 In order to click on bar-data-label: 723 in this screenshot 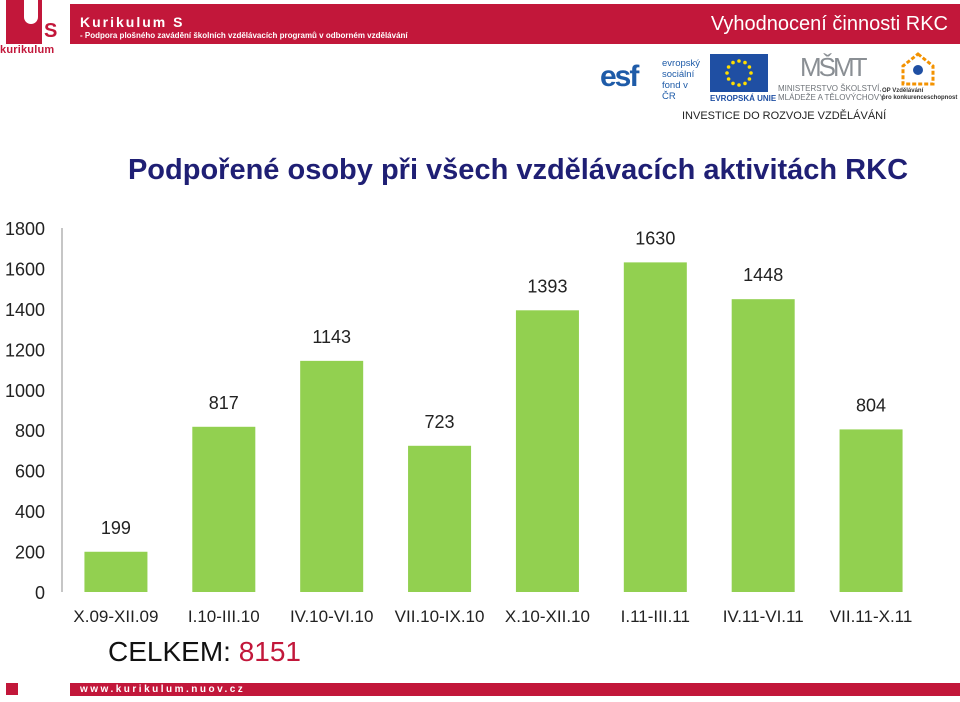, I will do `click(440, 422)`.